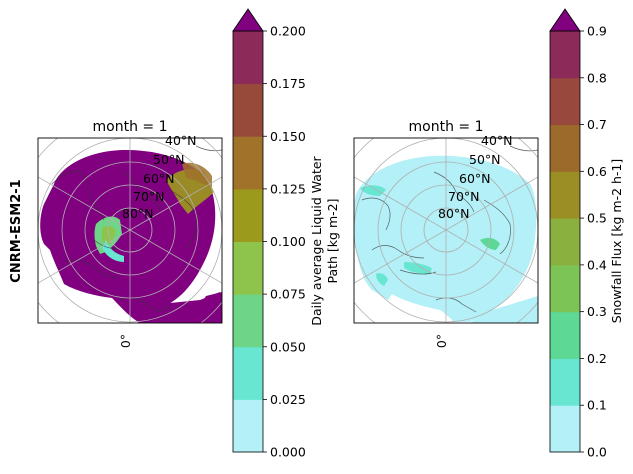 This screenshot has height=474, width=633. I want to click on colorbar-tick-label: 0.000, so click(288, 452).